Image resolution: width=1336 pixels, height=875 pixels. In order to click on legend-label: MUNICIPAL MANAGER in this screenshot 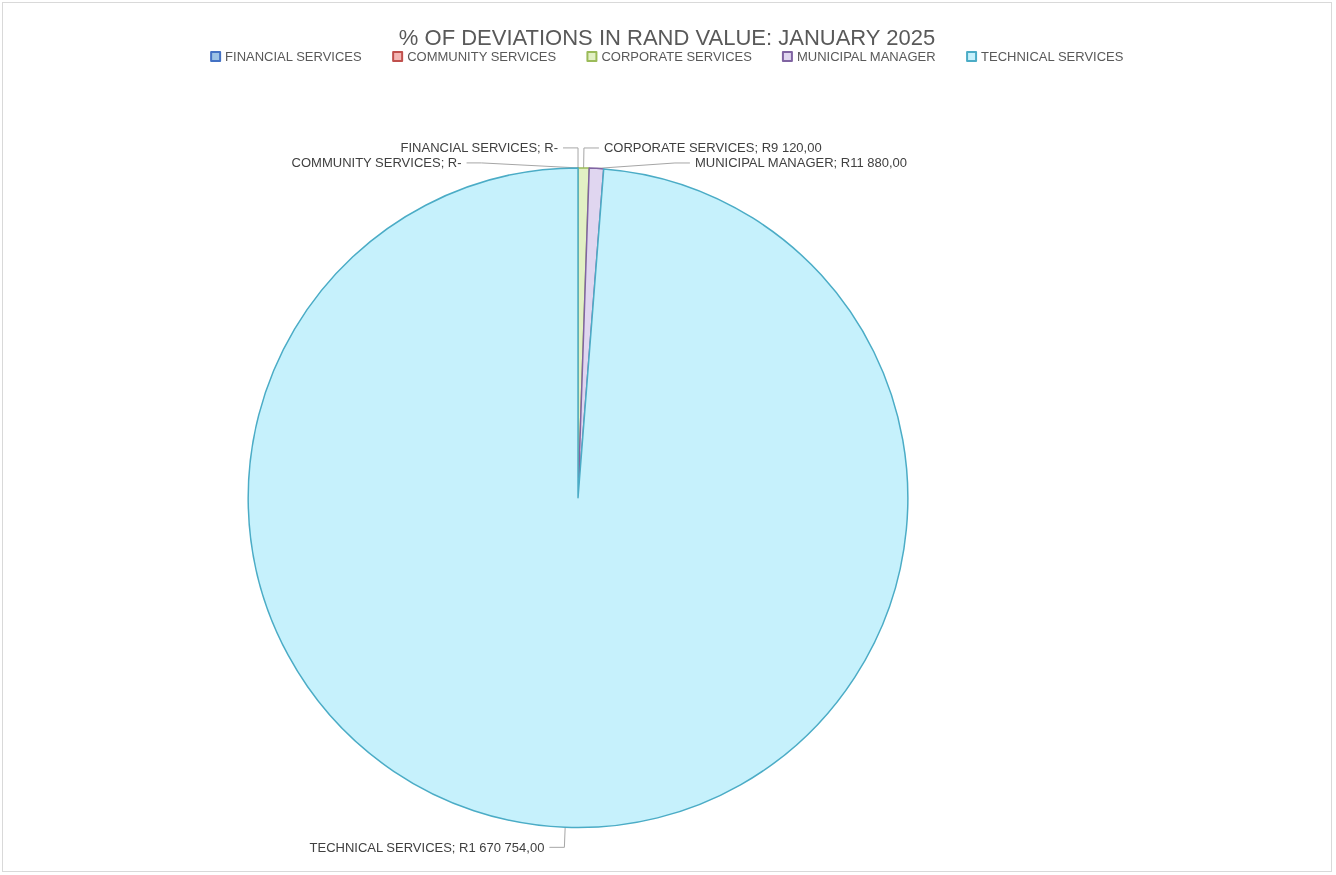, I will do `click(866, 56)`.